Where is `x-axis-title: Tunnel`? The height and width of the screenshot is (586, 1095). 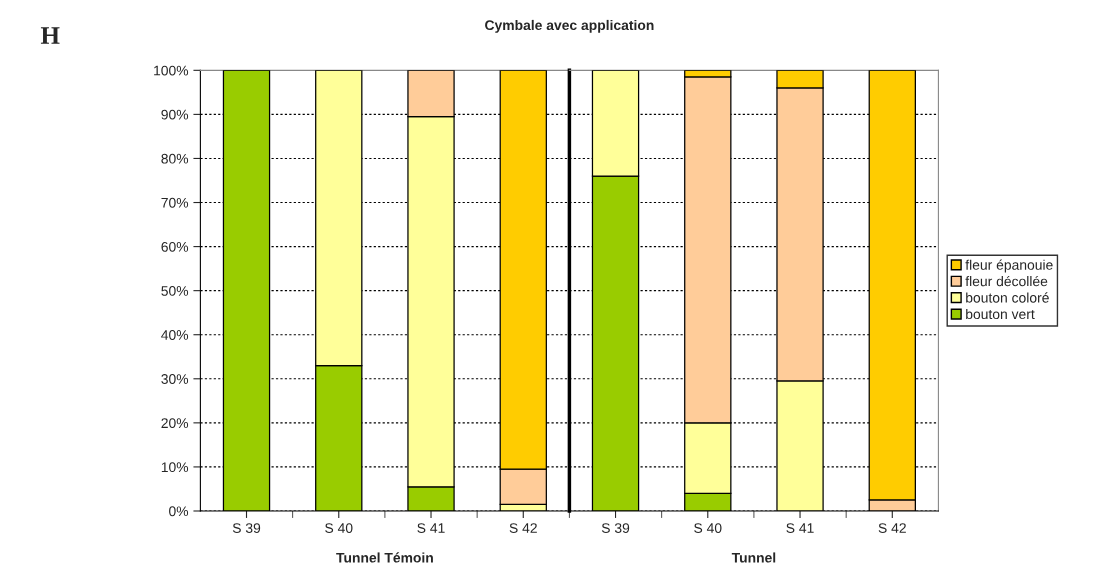 x-axis-title: Tunnel is located at coordinates (753, 557).